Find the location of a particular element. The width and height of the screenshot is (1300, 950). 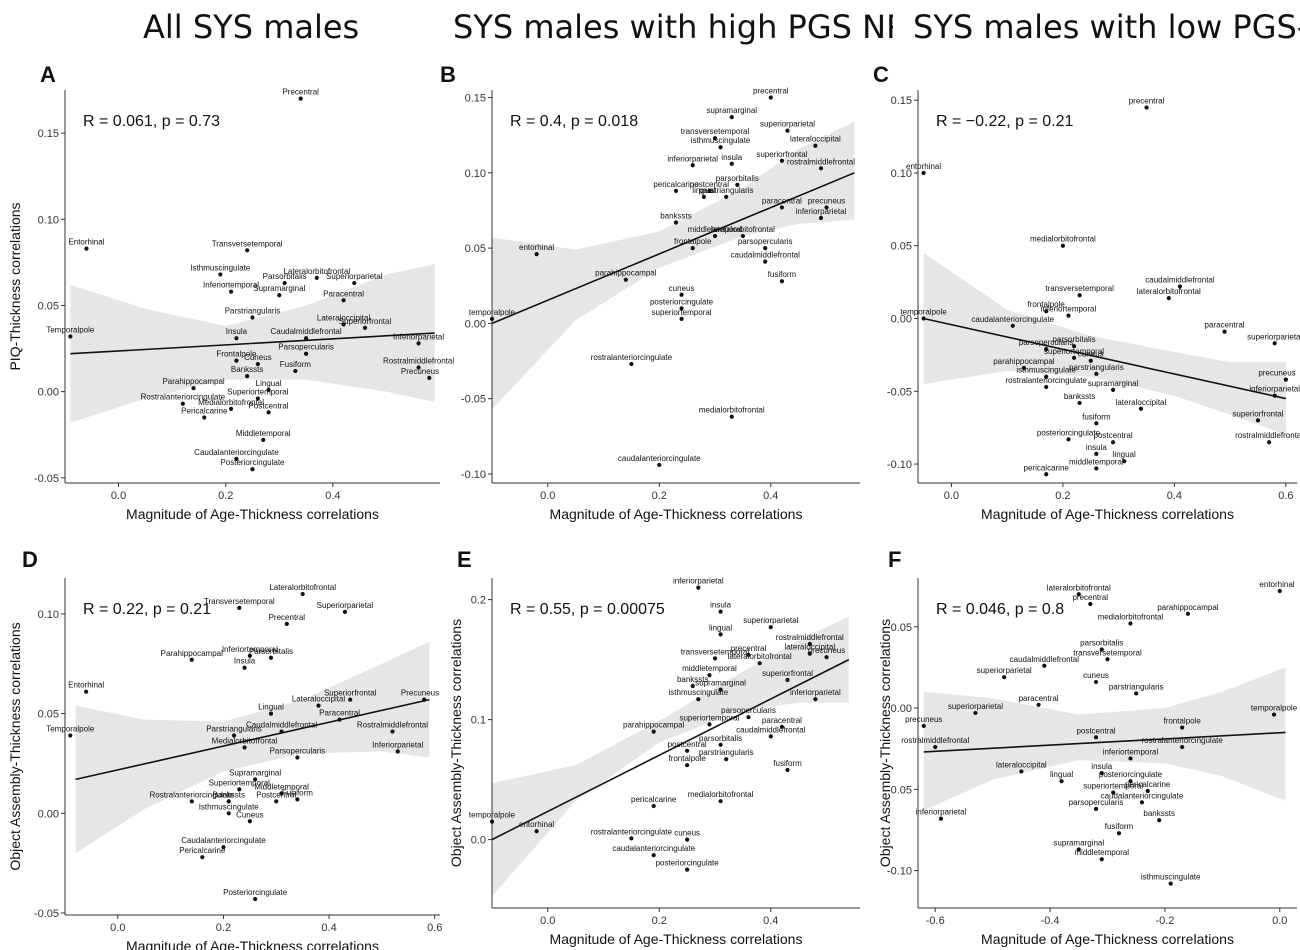

point-label: Lateraloccipital is located at coordinates (344, 317).